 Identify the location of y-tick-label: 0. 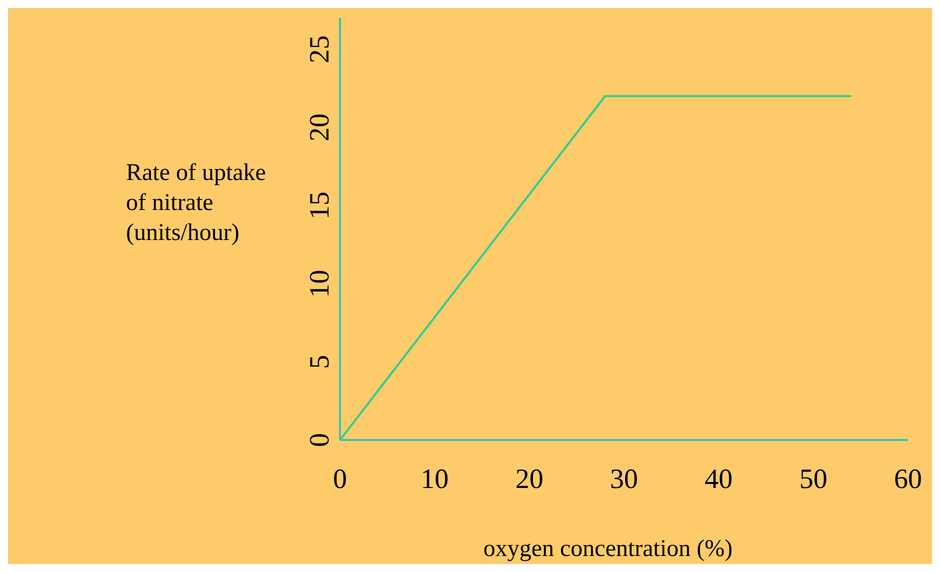
(320, 440).